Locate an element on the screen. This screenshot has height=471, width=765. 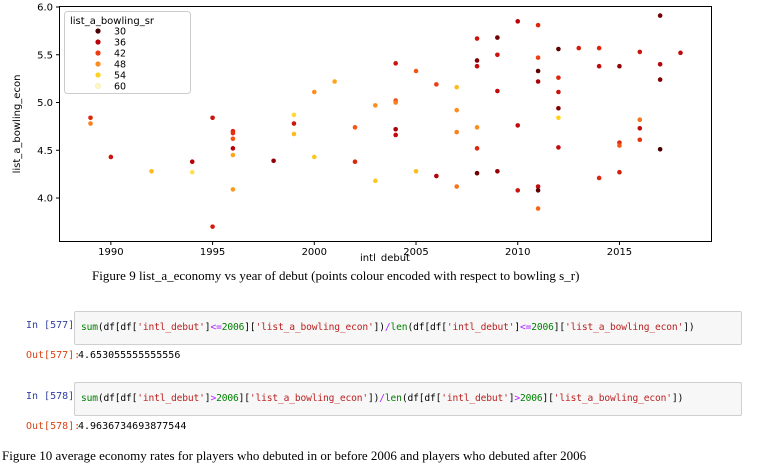
legend-title: list_a_bowling_sr is located at coordinates (112, 21).